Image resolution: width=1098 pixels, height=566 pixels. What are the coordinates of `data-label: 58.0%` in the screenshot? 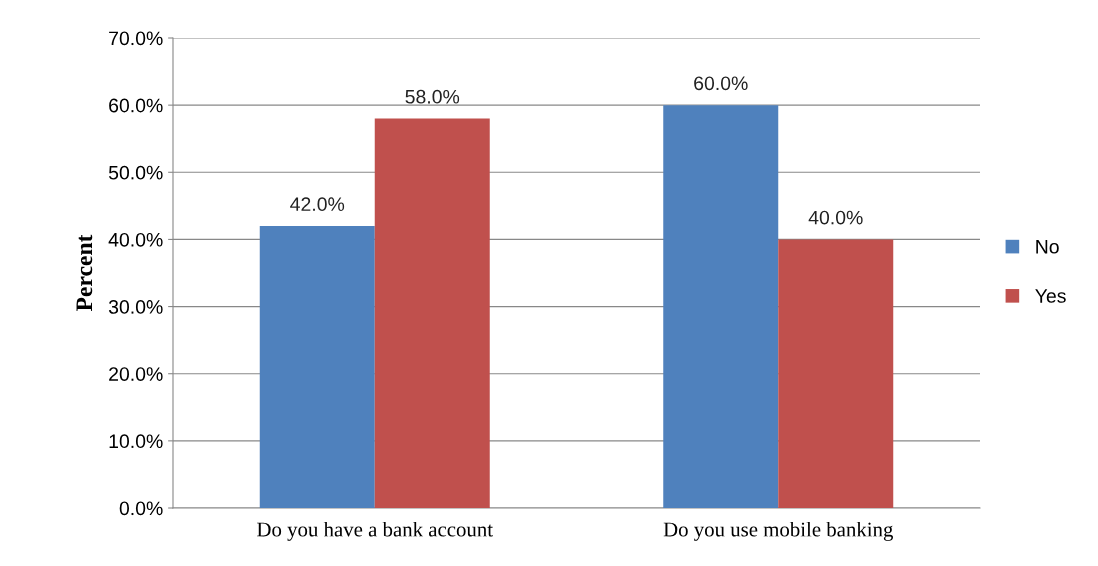 It's located at (432, 96).